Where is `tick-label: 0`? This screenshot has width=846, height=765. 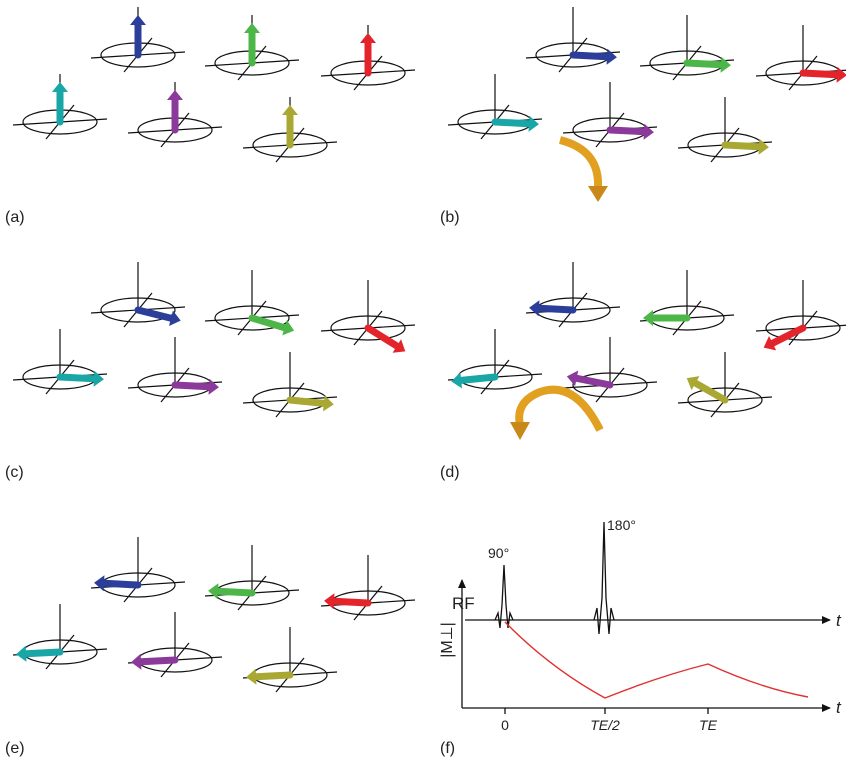 tick-label: 0 is located at coordinates (505, 725).